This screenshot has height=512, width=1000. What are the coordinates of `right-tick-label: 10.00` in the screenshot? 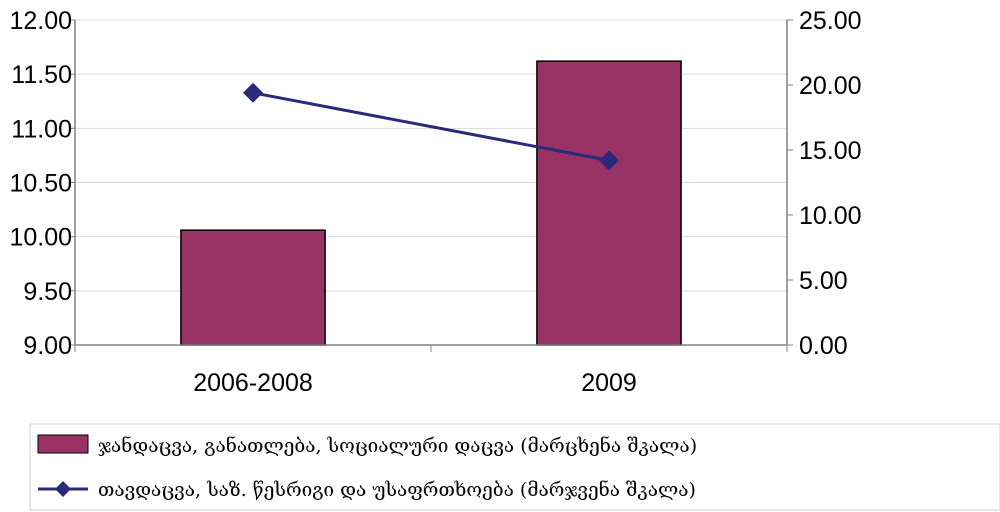 It's located at (830, 216).